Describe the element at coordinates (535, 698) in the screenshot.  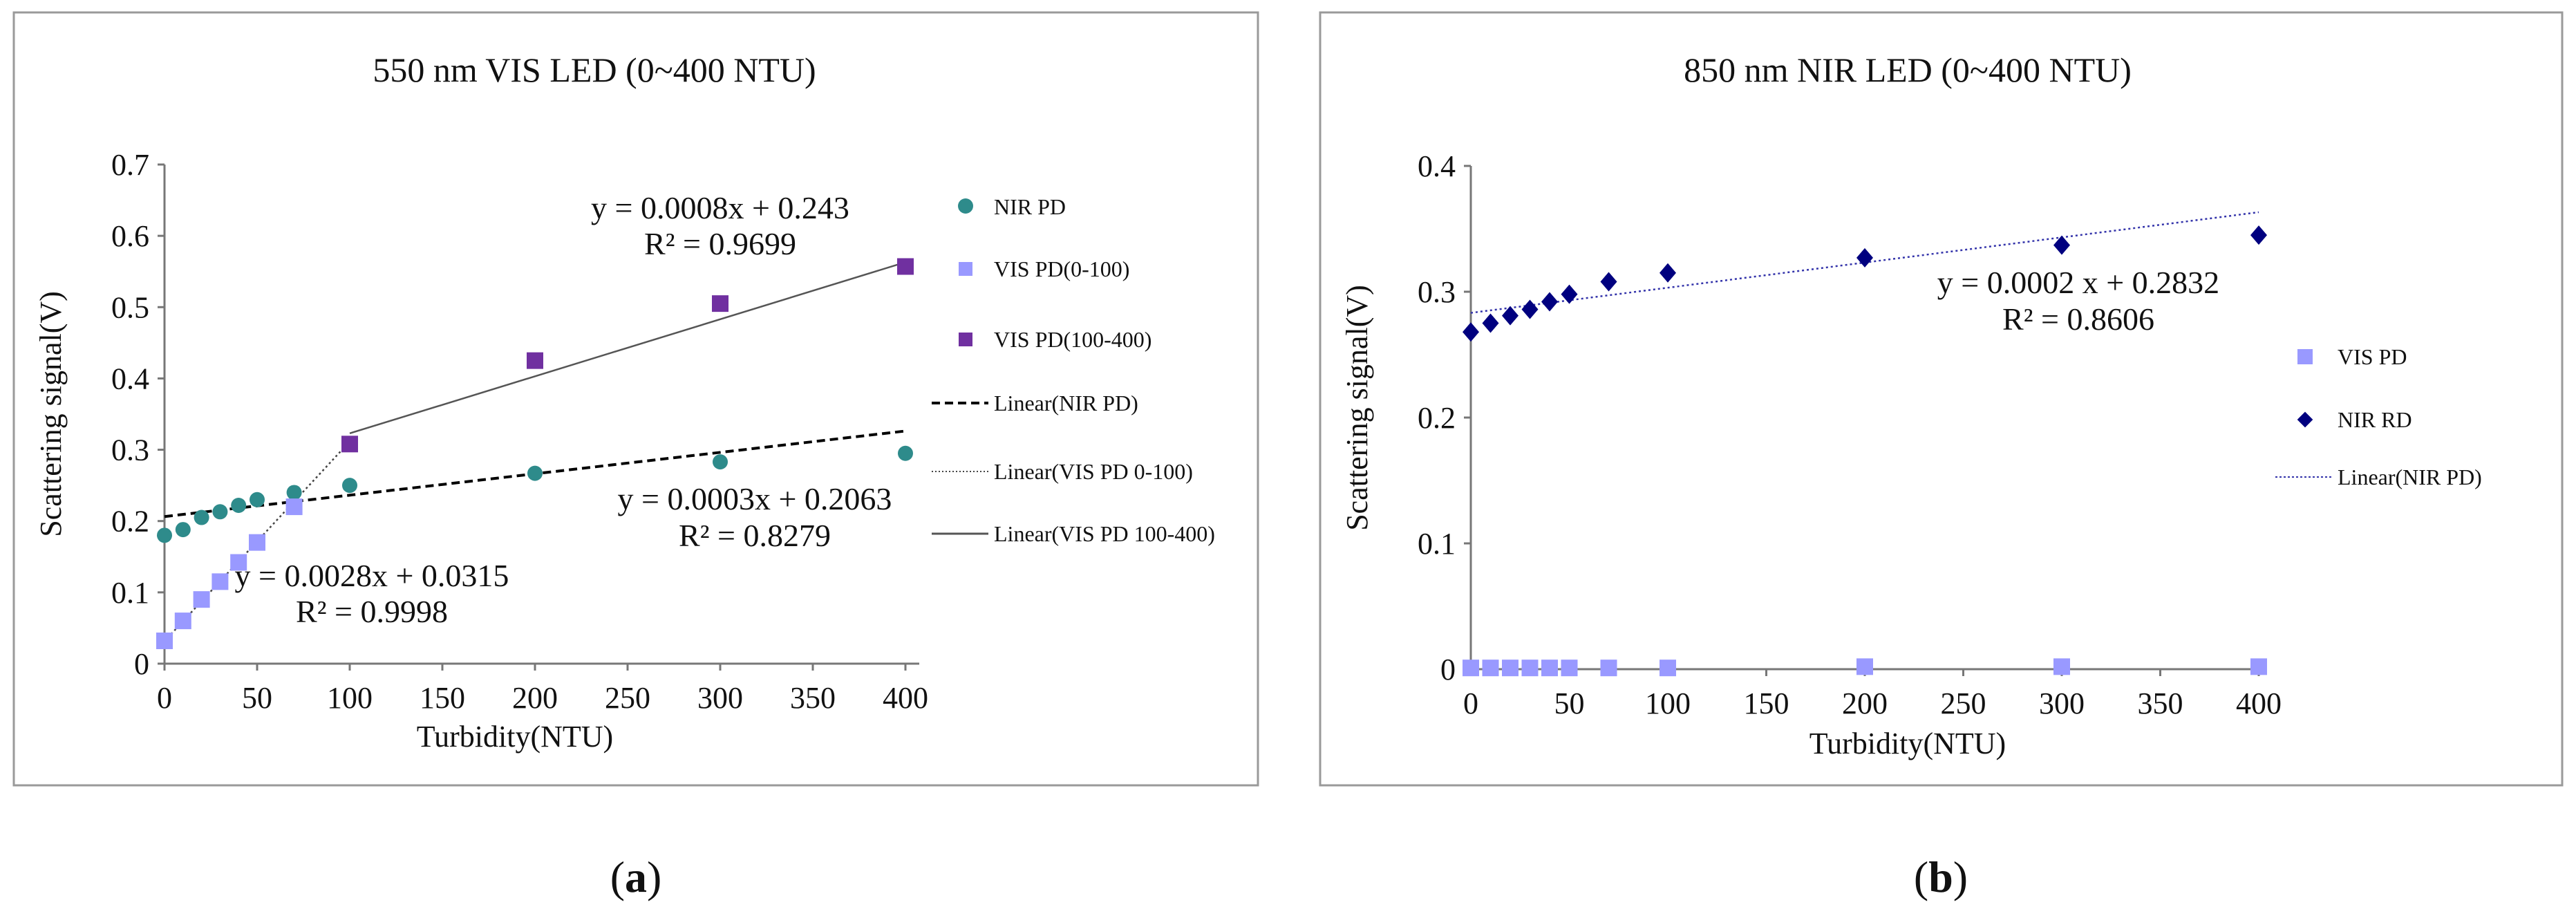
I see `x-tick-label: 200` at that location.